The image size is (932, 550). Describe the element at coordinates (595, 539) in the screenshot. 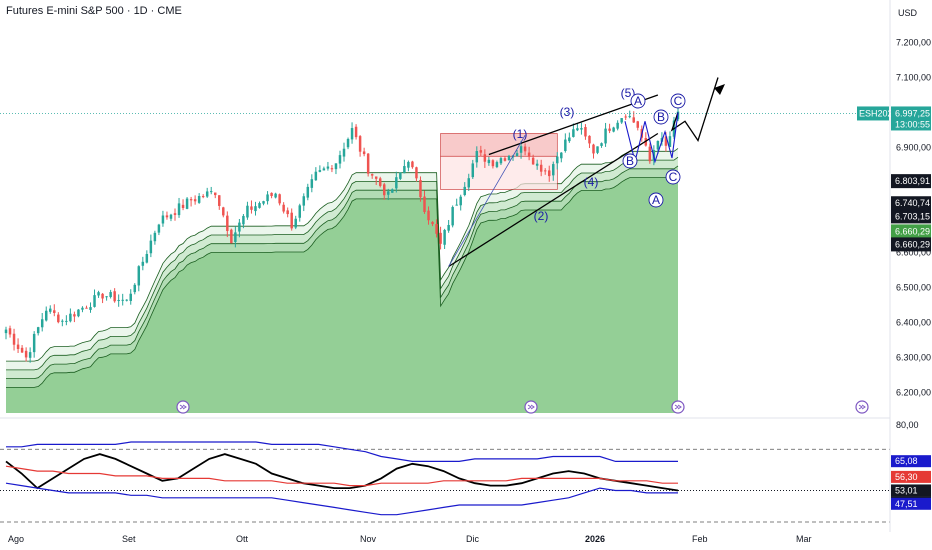

I see `x-tick-label: 2026` at that location.